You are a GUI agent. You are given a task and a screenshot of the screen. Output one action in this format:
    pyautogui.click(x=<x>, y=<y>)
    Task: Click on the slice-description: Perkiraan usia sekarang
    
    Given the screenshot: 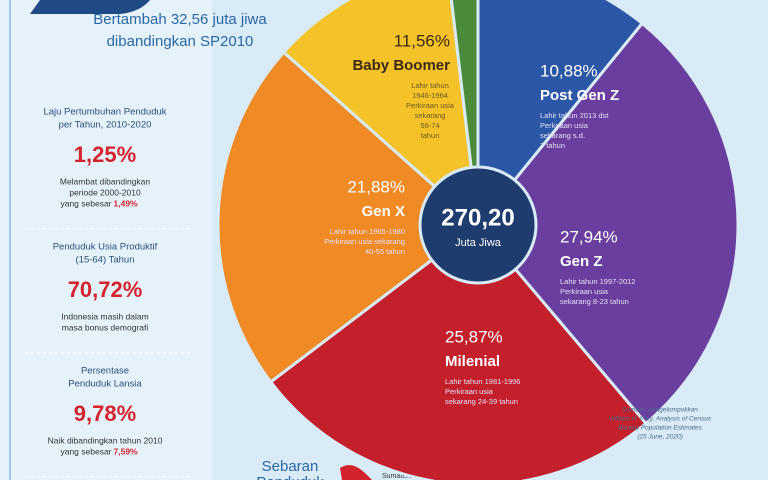 What is the action you would take?
    pyautogui.click(x=364, y=241)
    